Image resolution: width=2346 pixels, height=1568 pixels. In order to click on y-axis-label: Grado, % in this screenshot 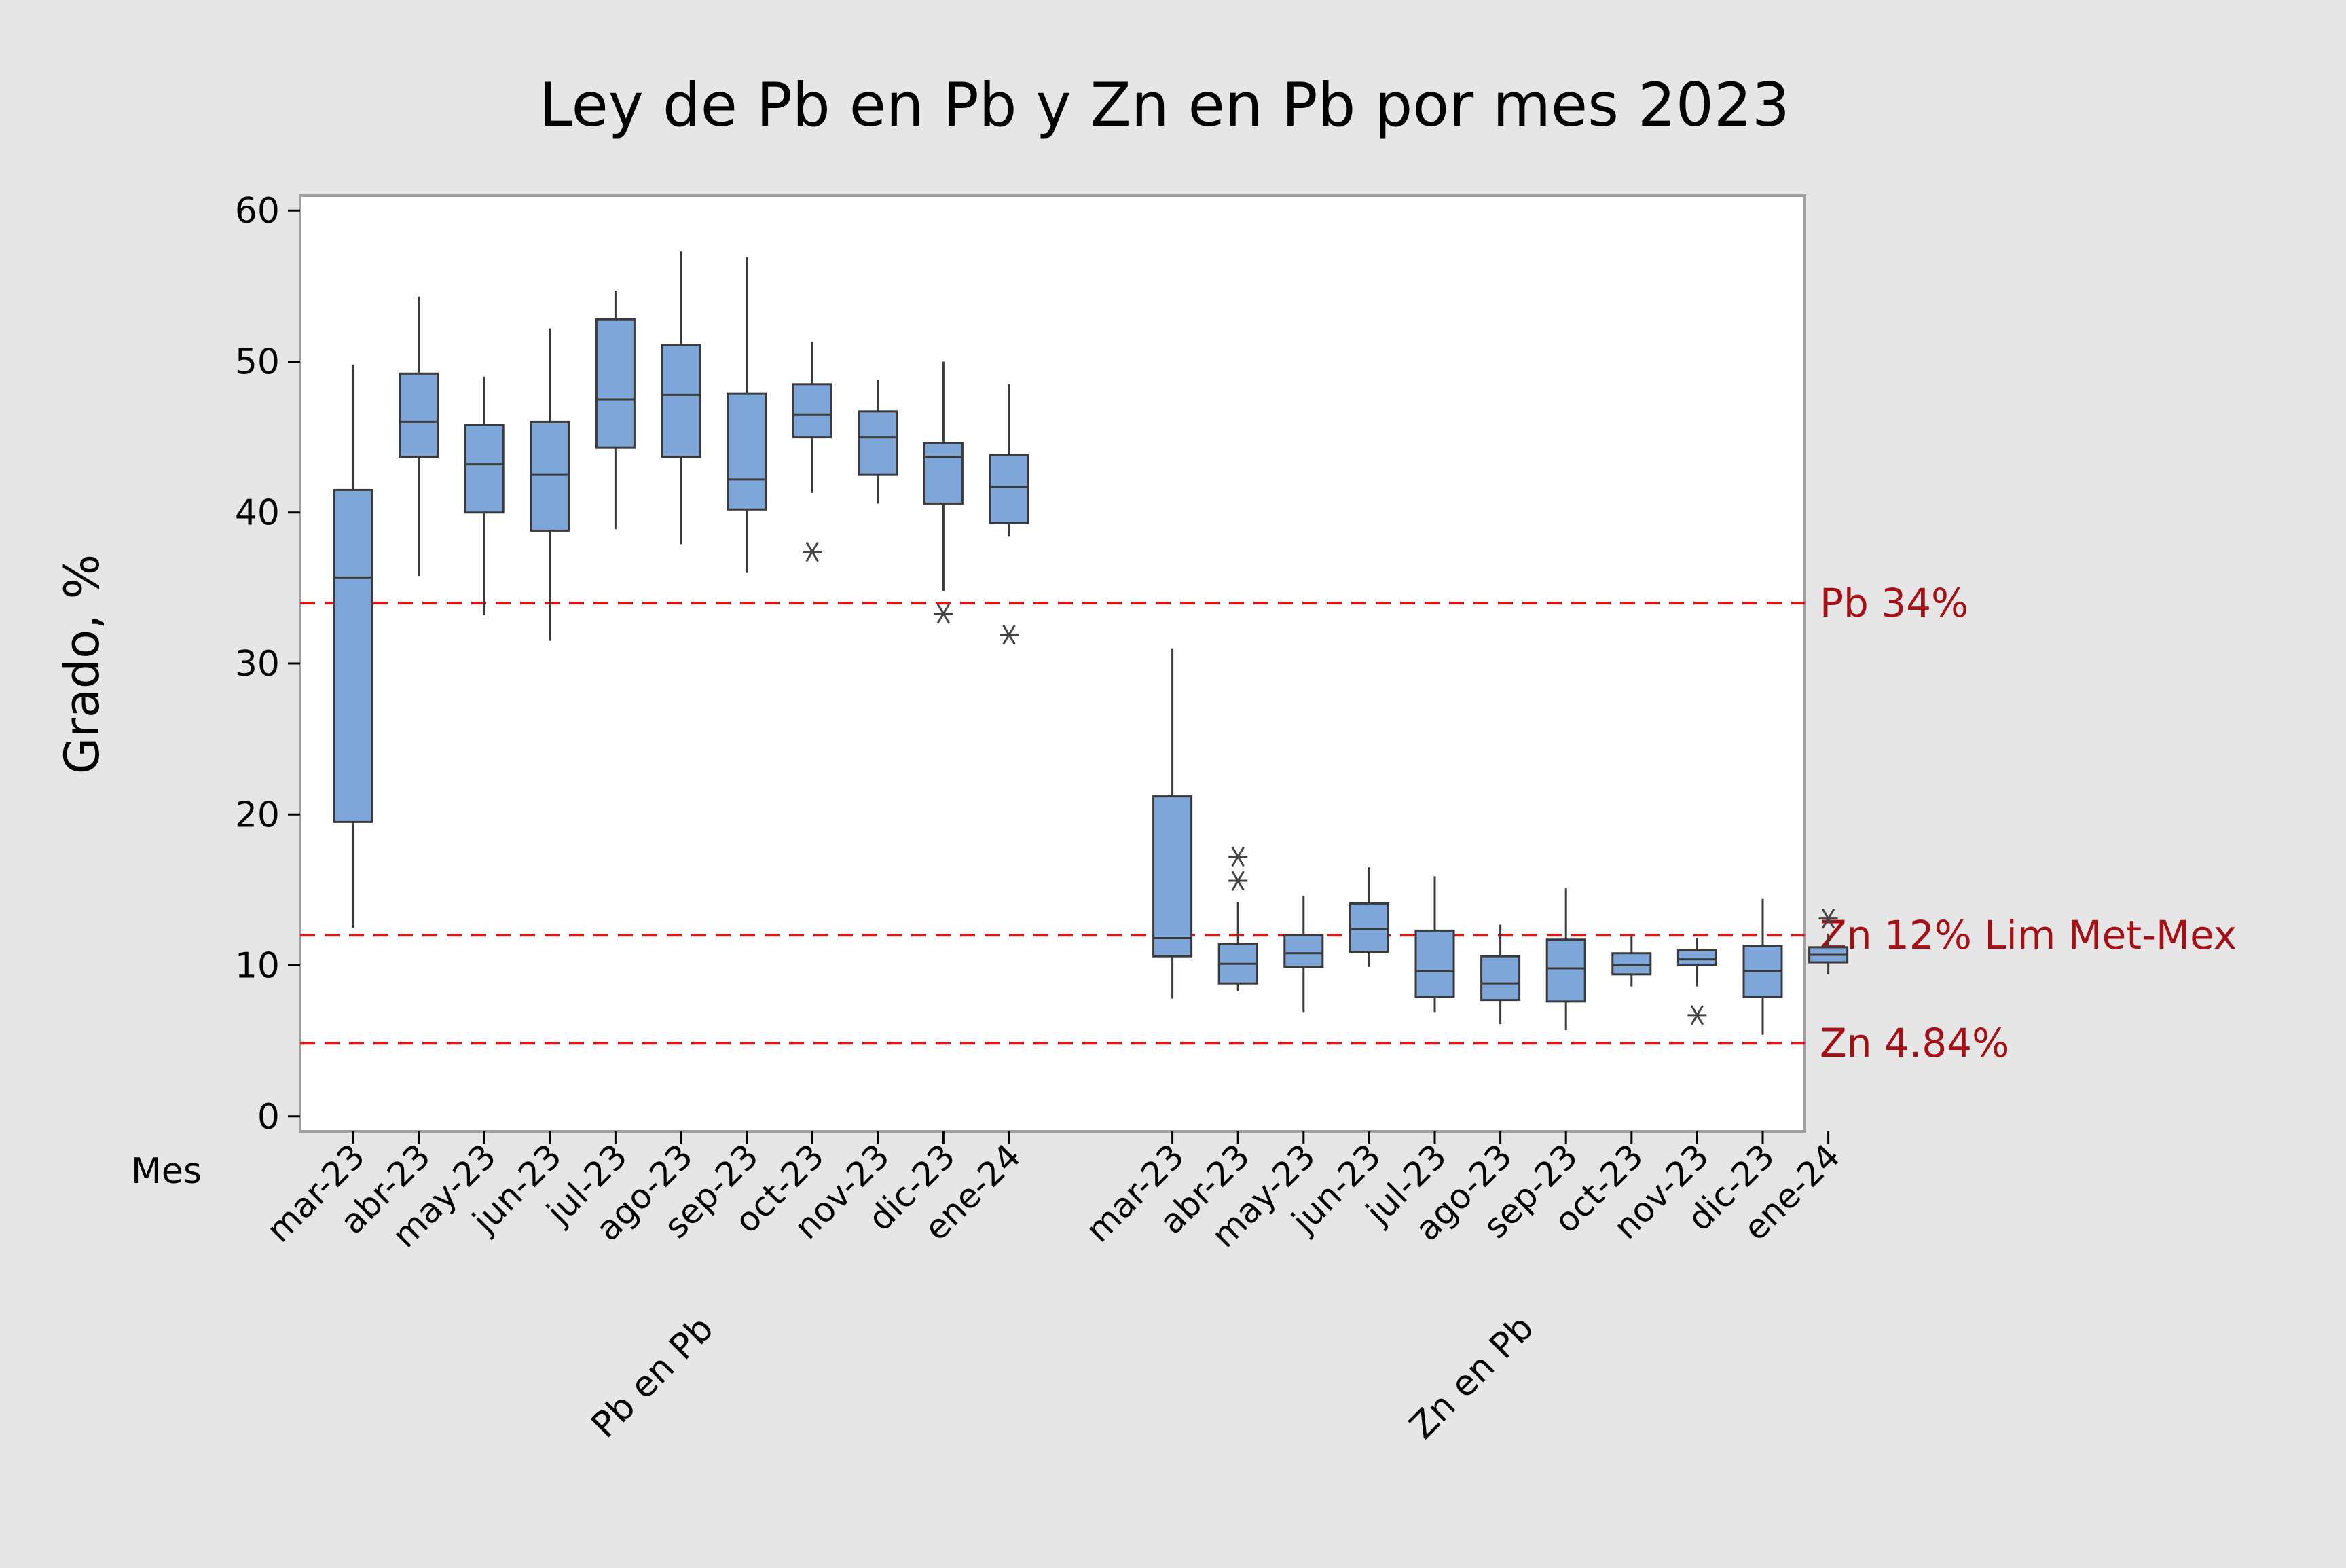, I will do `click(82, 664)`.